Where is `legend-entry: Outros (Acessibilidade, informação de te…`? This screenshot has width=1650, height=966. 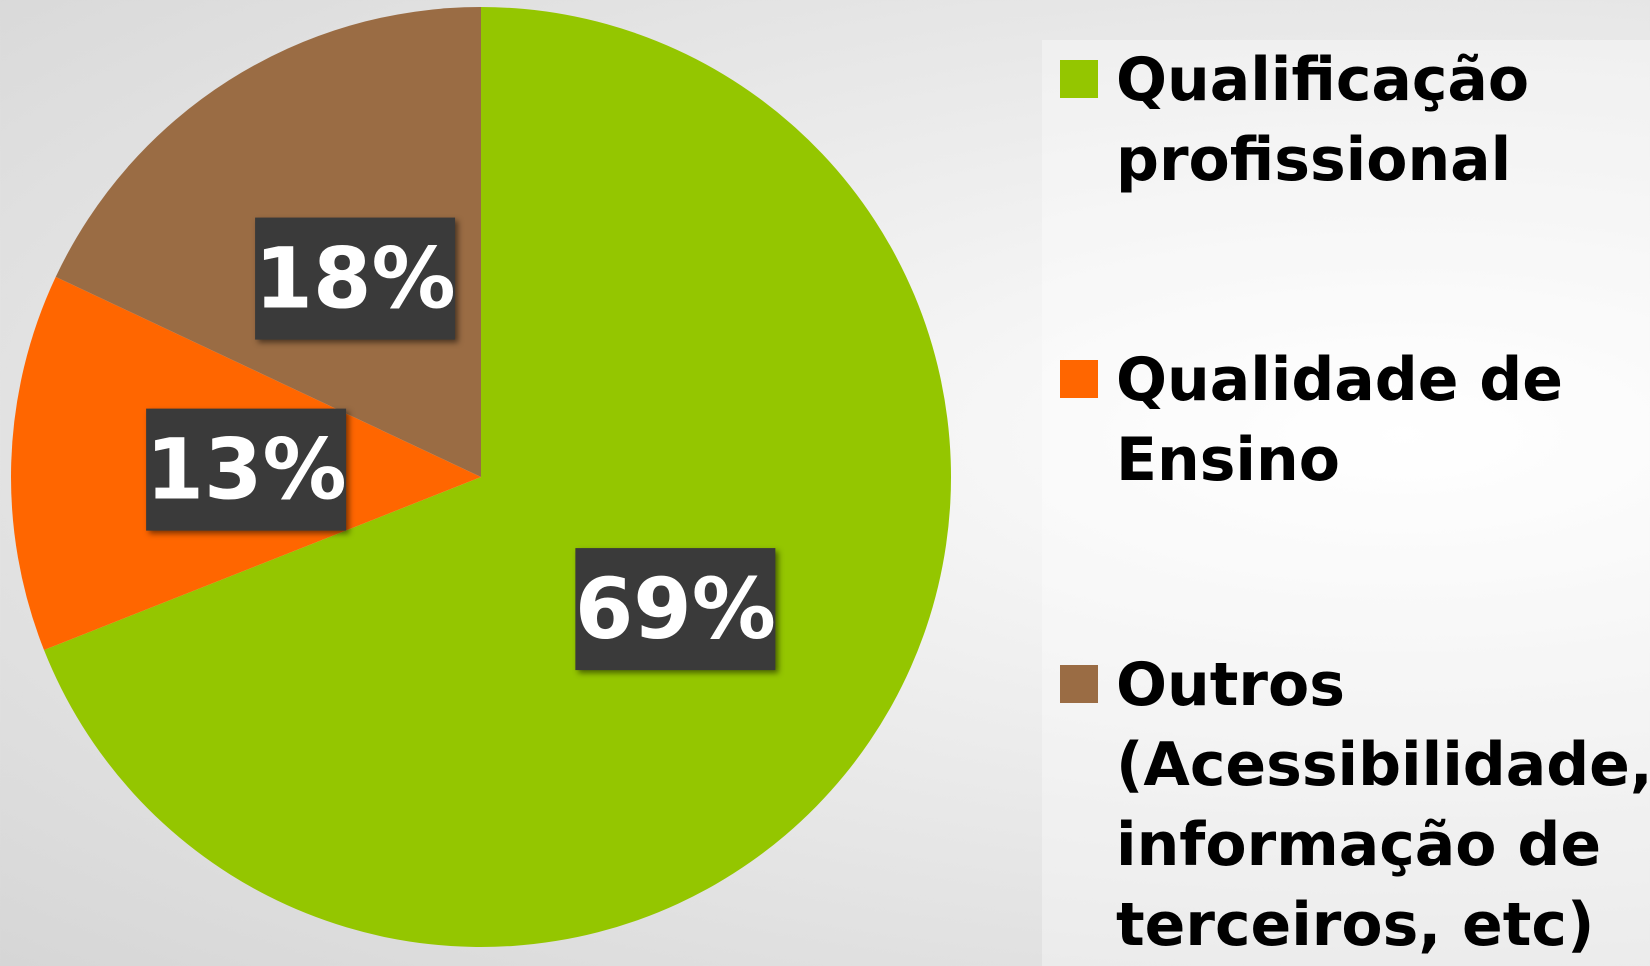
legend-entry: Outros (Acessibilidade, informação de te… is located at coordinates (1355, 805).